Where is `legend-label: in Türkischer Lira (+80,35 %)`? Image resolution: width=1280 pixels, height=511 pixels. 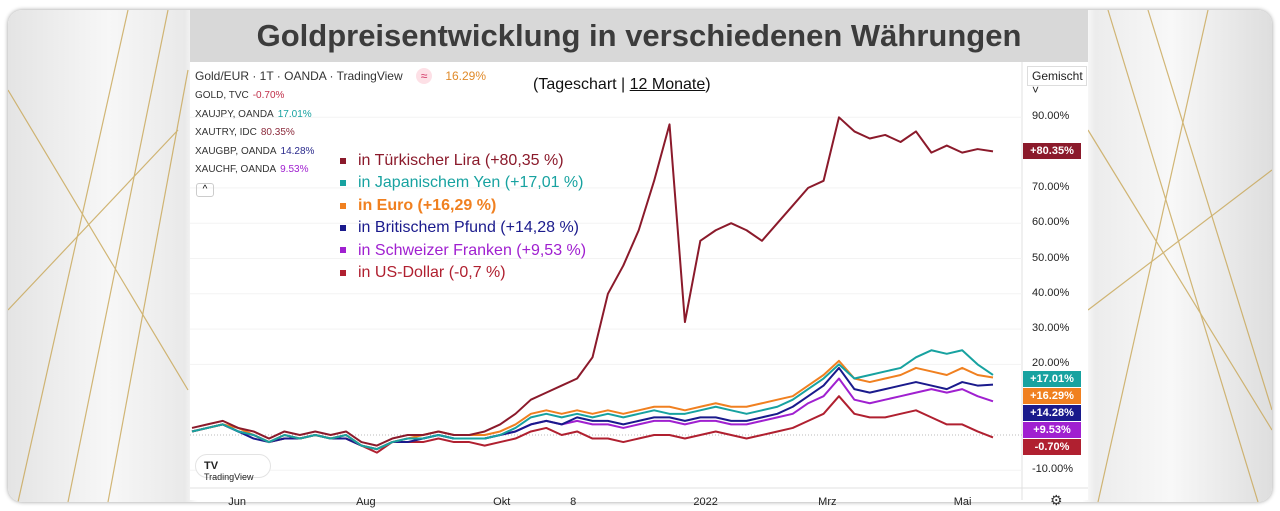 legend-label: in Türkischer Lira (+80,35 %) is located at coordinates (461, 160).